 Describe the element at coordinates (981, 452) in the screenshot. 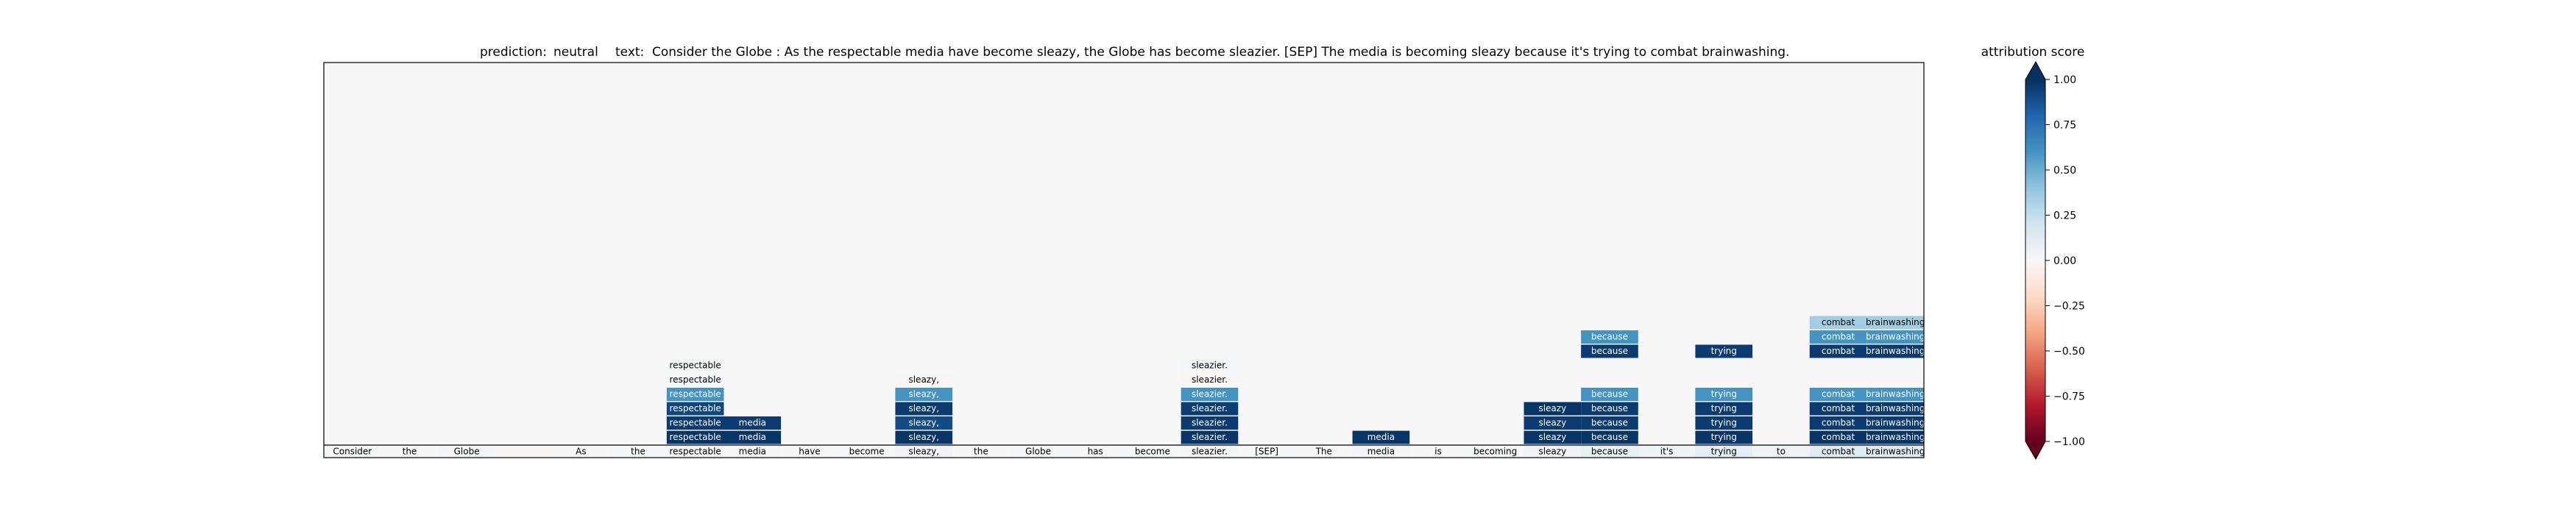

I see `token-label: the` at that location.